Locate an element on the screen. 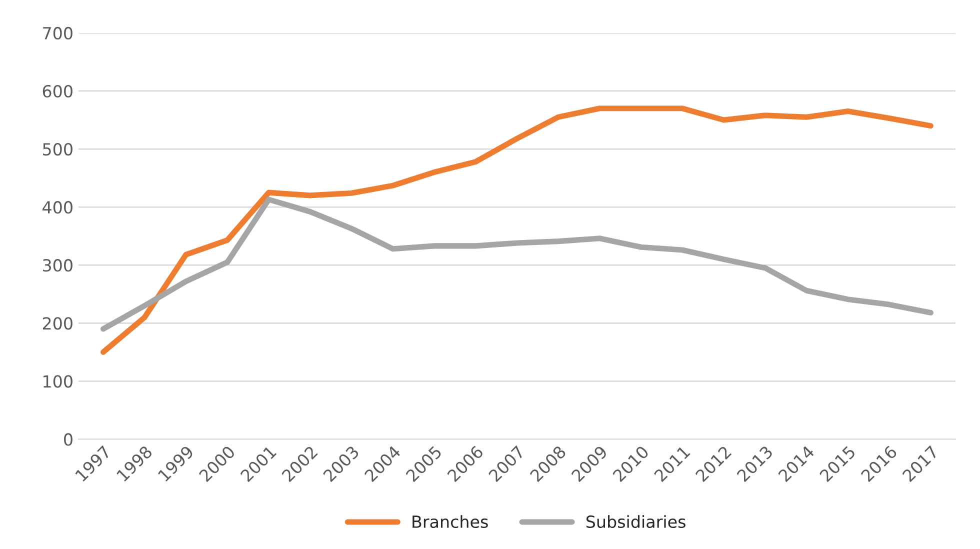  y-tick-label: 300 is located at coordinates (57, 265).